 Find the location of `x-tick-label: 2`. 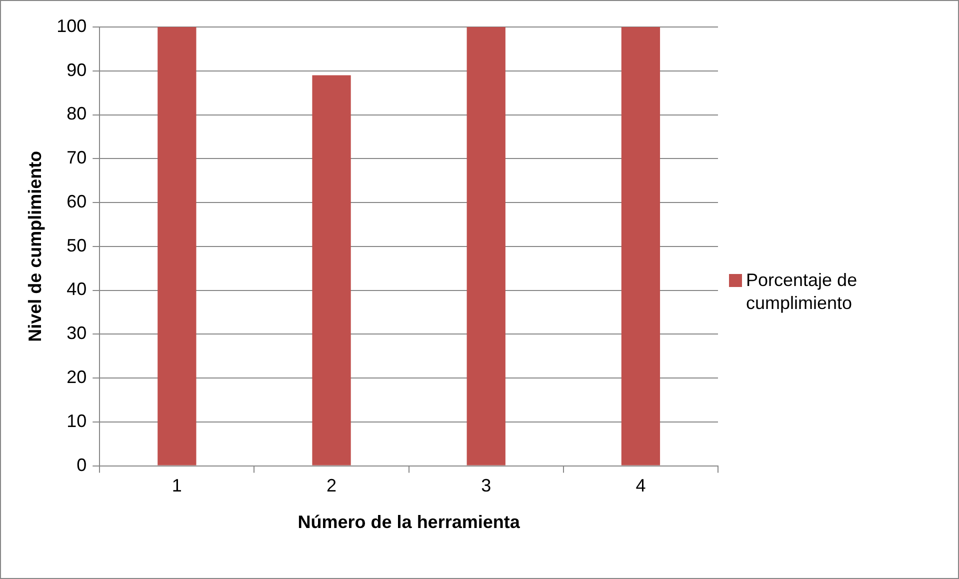

x-tick-label: 2 is located at coordinates (331, 486).